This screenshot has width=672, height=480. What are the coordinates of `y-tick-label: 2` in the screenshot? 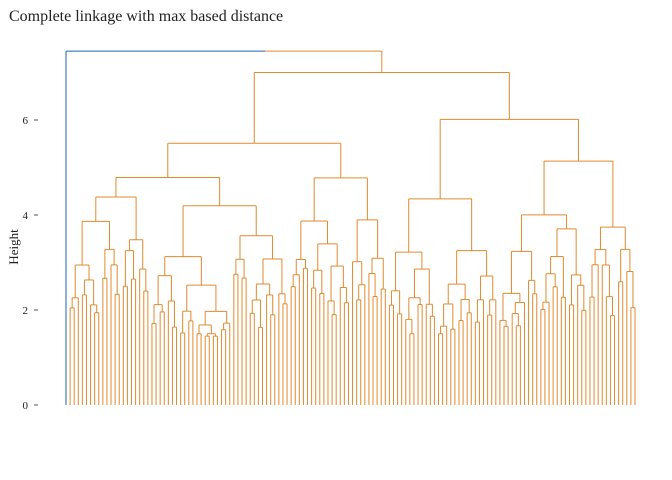 It's located at (26, 311).